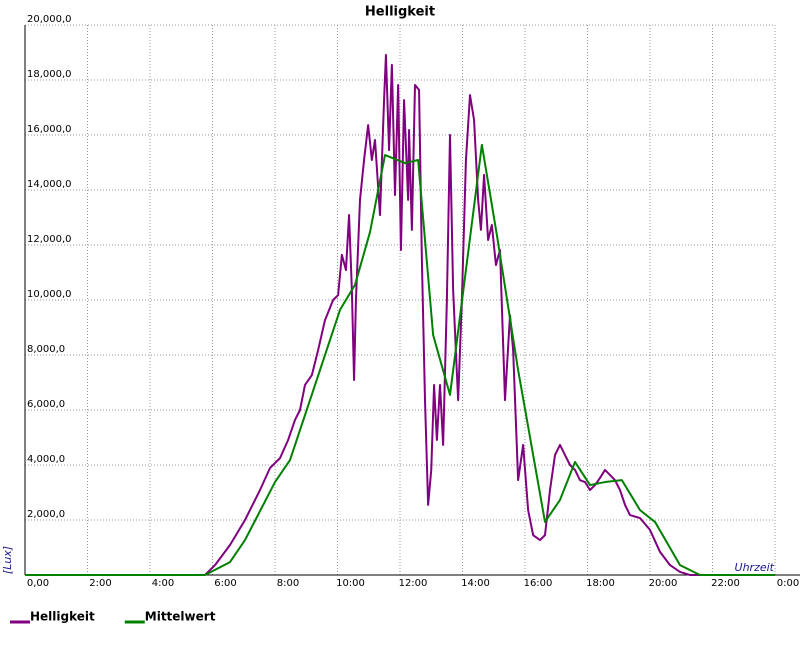 The image size is (800, 650). What do you see at coordinates (46, 514) in the screenshot?
I see `y-tick-label: 2,000,0` at bounding box center [46, 514].